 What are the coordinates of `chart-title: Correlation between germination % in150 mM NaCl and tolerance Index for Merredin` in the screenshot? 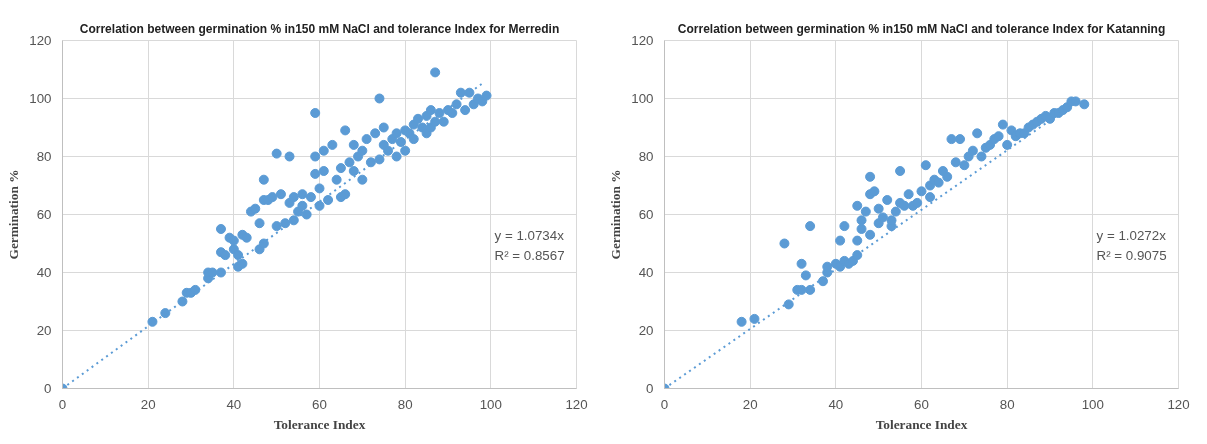 It's located at (319, 28).